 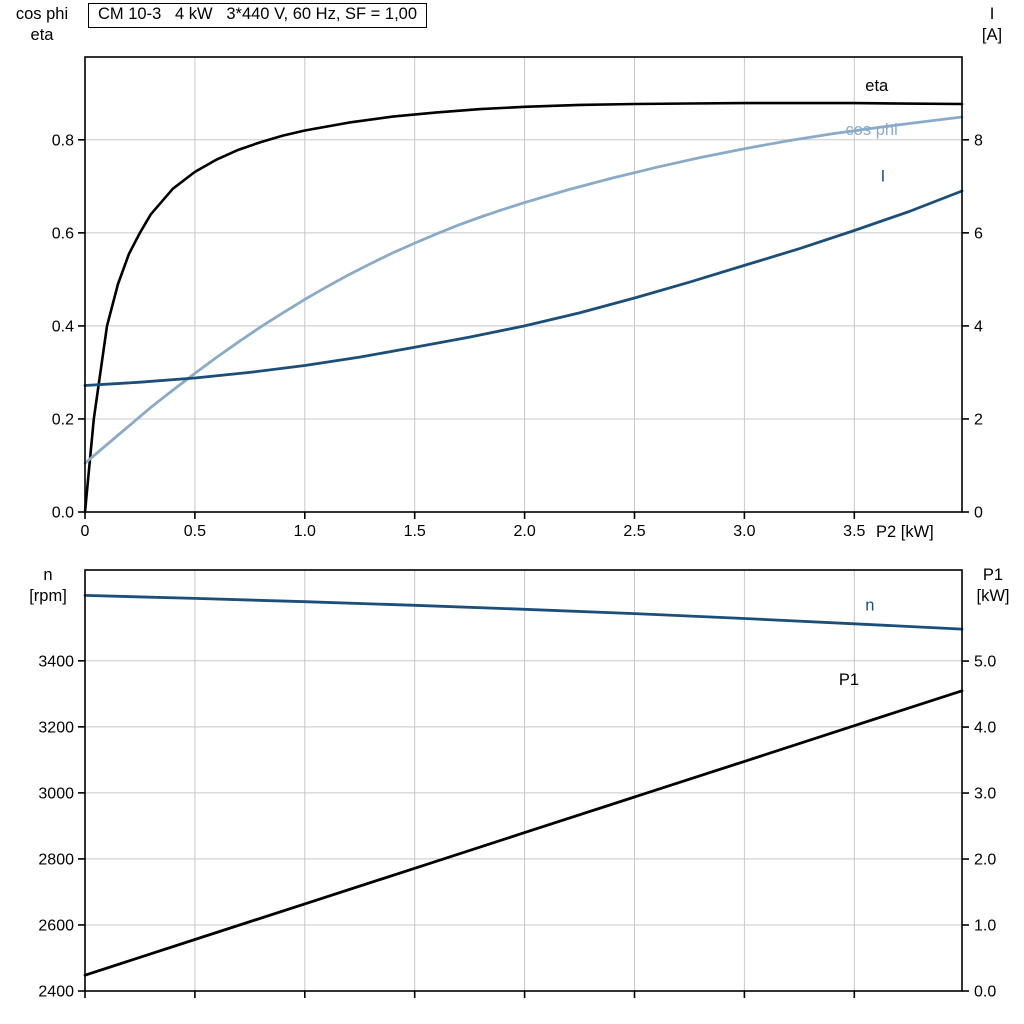 I want to click on right-tick-label: 3.0, so click(x=985, y=794).